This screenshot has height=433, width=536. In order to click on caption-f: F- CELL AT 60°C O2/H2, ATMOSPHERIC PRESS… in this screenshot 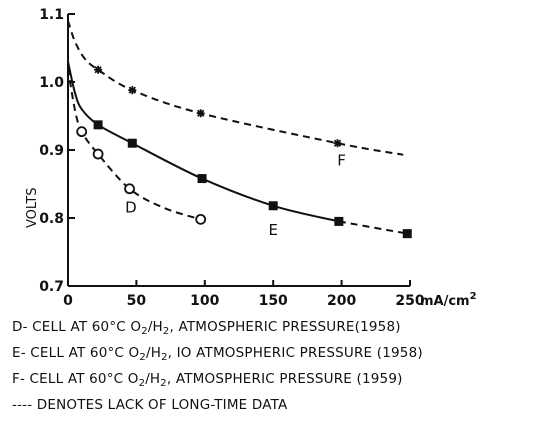, I will do `click(207, 380)`.